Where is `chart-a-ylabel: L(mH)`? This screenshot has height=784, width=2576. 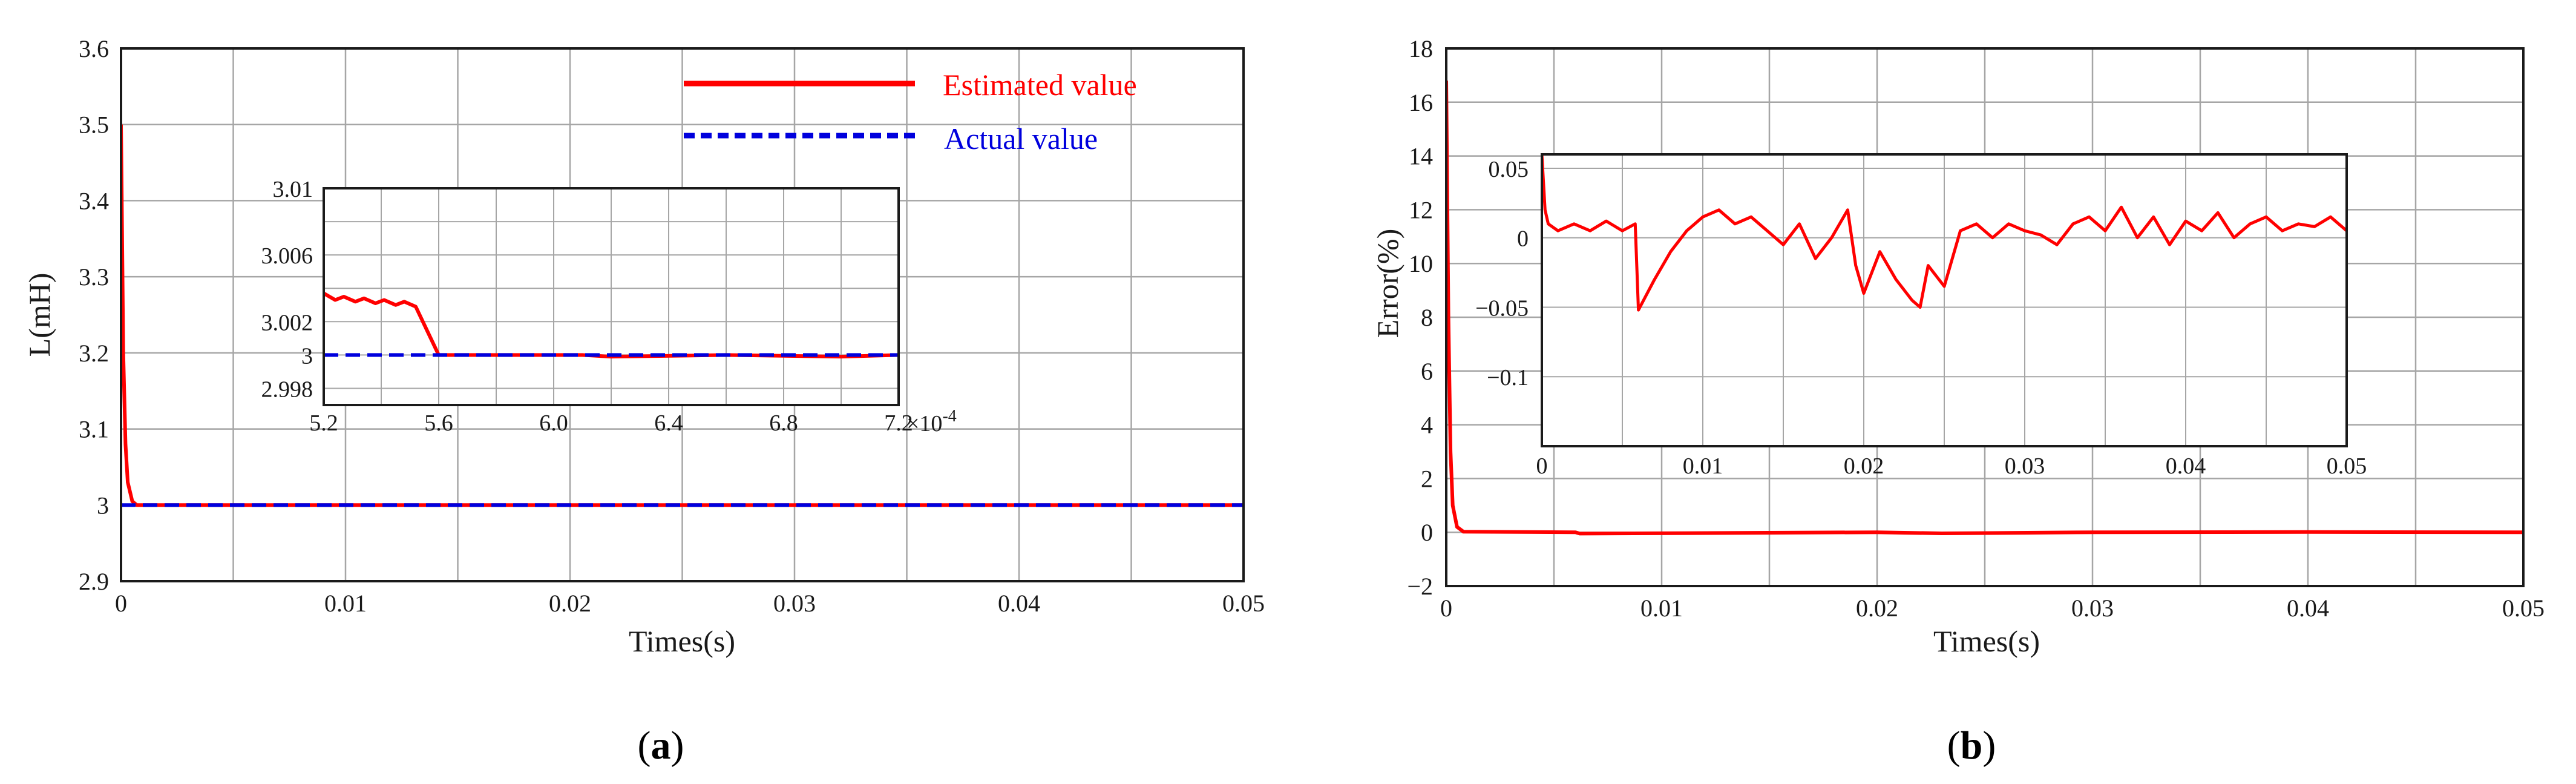
chart-a-ylabel: L(mH) is located at coordinates (39, 315).